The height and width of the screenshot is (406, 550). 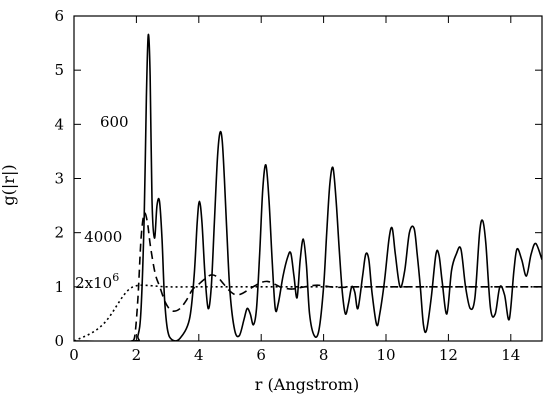 I want to click on y-tick: 5, so click(x=298, y=70).